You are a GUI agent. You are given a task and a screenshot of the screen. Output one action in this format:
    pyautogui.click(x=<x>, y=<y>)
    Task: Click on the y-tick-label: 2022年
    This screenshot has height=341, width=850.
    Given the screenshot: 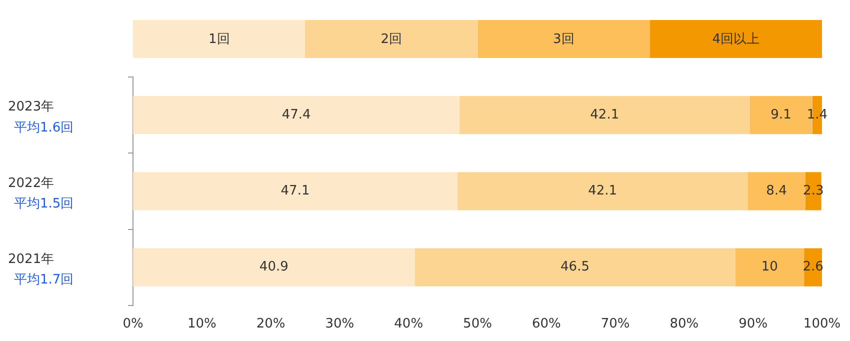 What is the action you would take?
    pyautogui.click(x=31, y=183)
    